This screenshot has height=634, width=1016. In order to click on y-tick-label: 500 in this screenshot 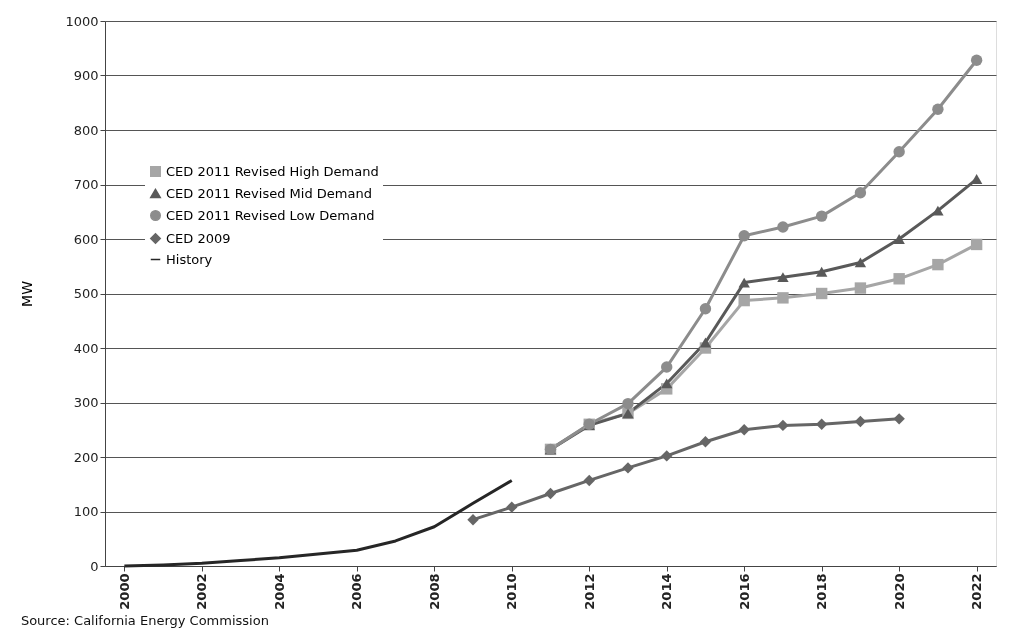, I will do `click(86, 293)`.